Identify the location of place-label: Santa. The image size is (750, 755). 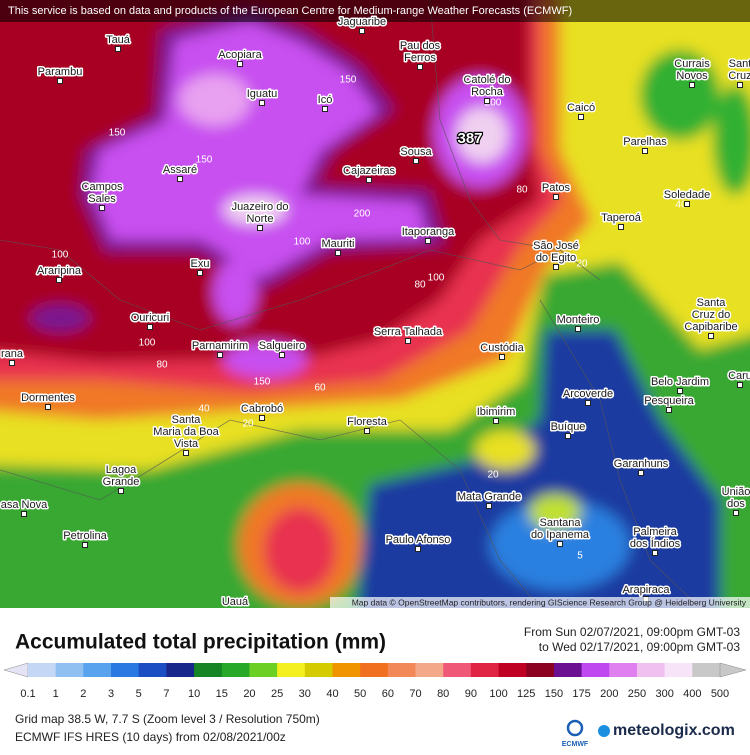
(187, 420).